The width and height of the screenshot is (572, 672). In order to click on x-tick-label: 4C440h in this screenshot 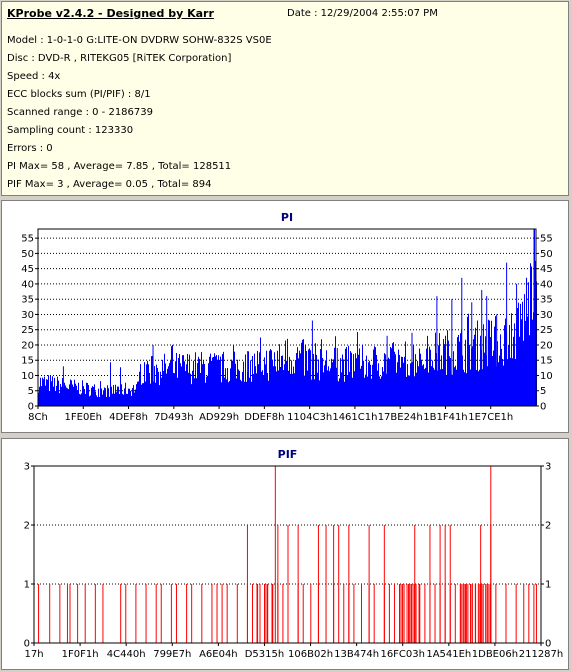, I will do `click(126, 654)`.